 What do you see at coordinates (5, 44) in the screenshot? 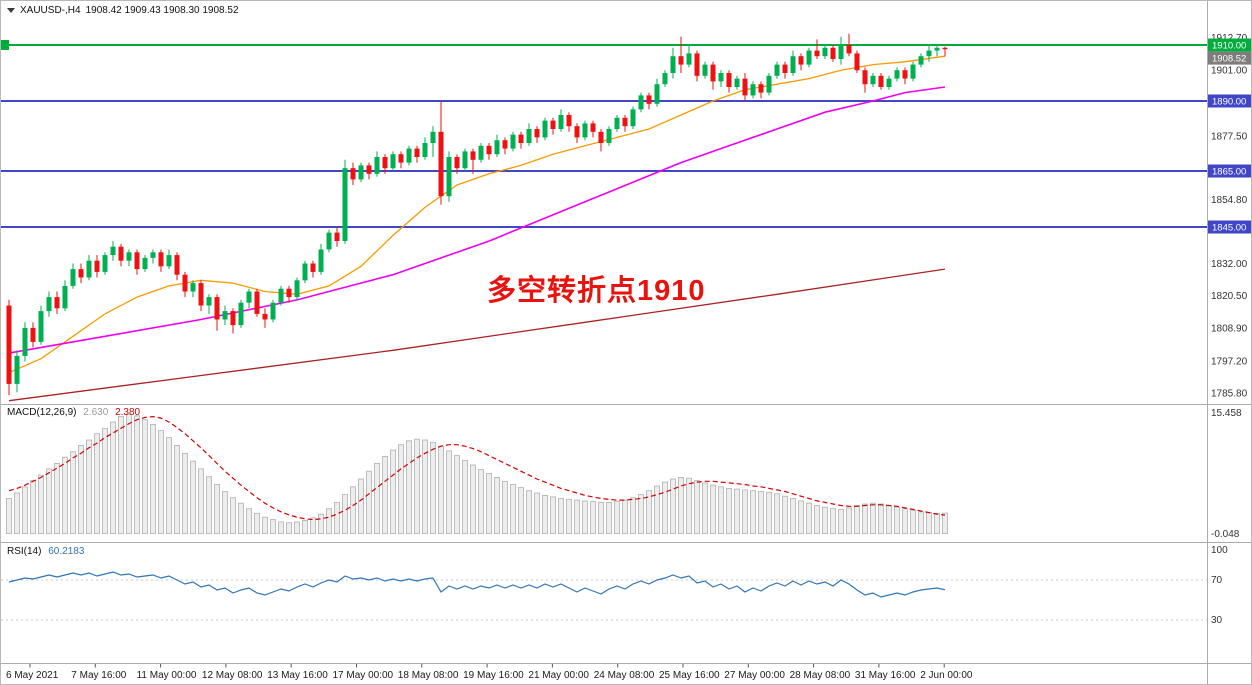
I see `hline-left-marker` at bounding box center [5, 44].